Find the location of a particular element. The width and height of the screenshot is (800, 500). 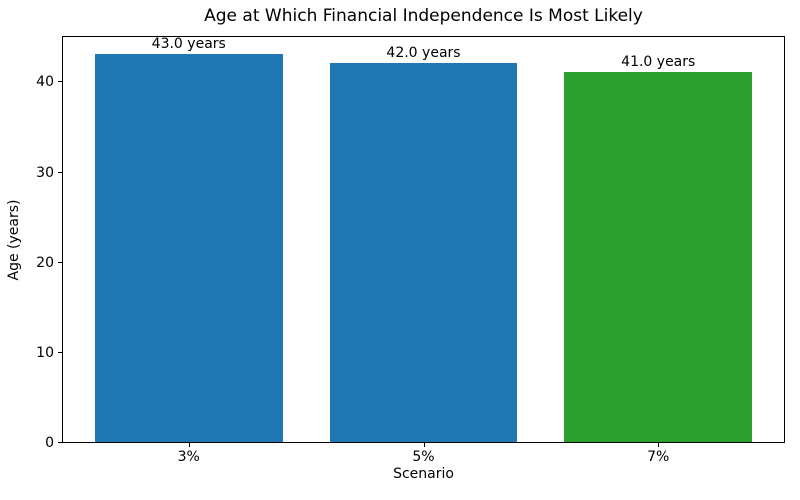

bar-value-label: 41.0 years is located at coordinates (658, 62).